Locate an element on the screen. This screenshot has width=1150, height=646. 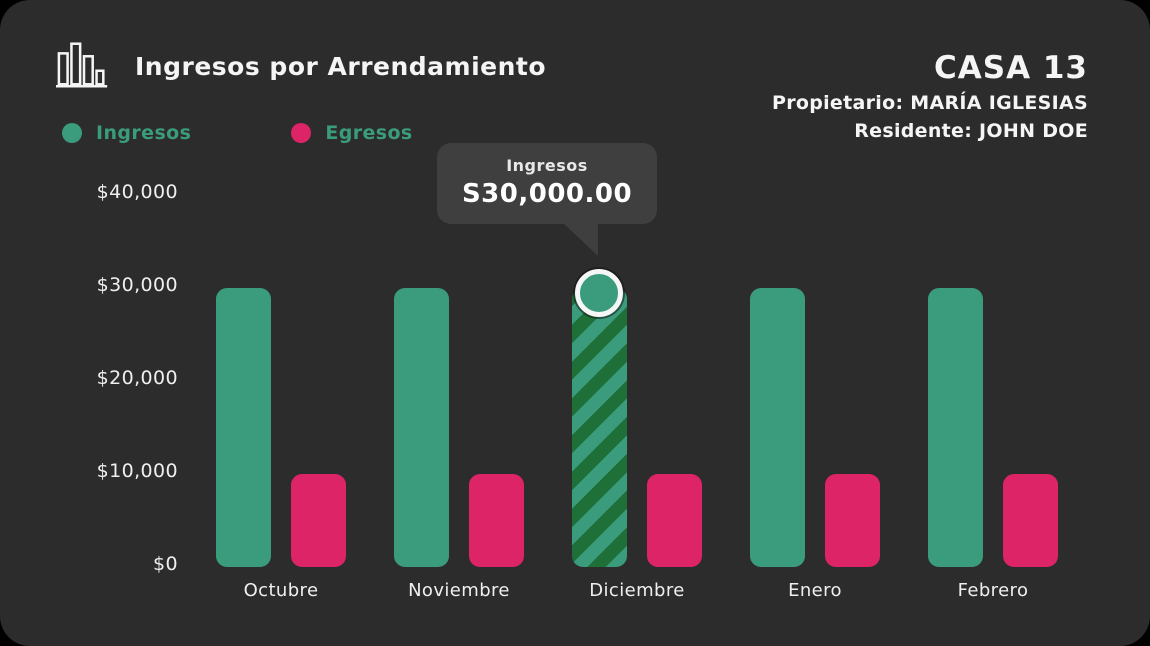
highlight-marker is located at coordinates (599, 293).